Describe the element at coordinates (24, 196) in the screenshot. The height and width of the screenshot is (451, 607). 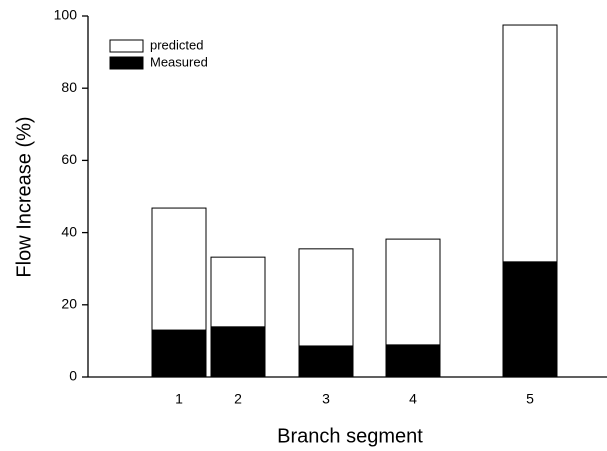
I see `y-axis-title: Flow Increase (%)` at that location.